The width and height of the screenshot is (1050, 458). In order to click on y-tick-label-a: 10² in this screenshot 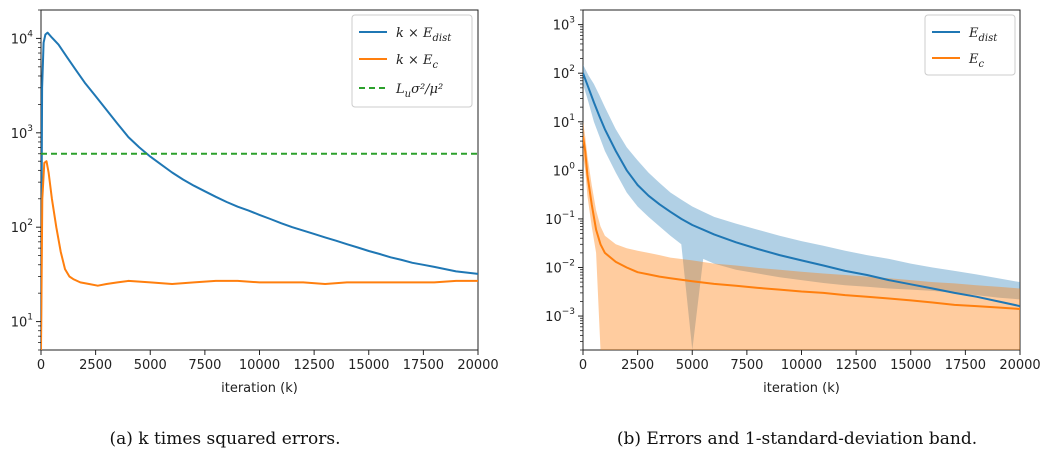, I will do `click(22, 227)`.